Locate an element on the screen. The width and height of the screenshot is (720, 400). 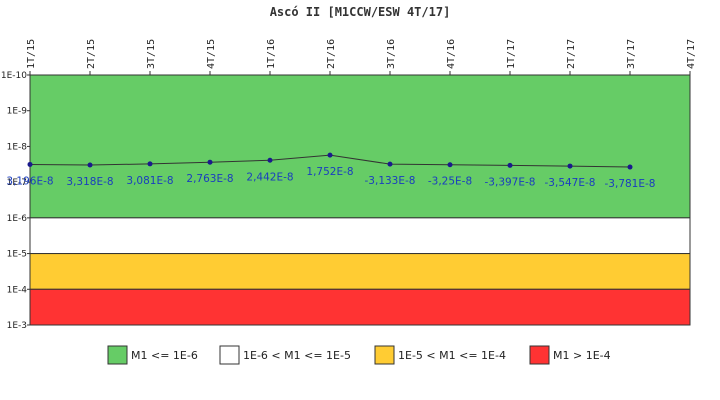
legend-label-0: M1 <= 1E-6 is located at coordinates (164, 355).